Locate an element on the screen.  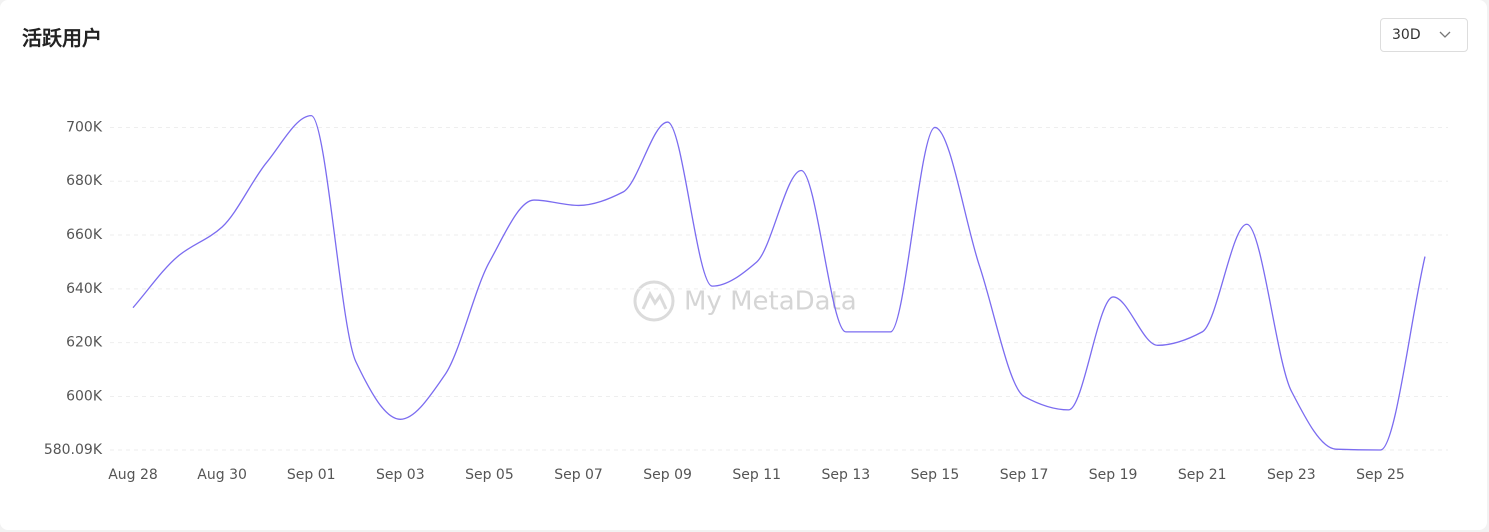
x-tick-label: Sep 07 is located at coordinates (578, 475).